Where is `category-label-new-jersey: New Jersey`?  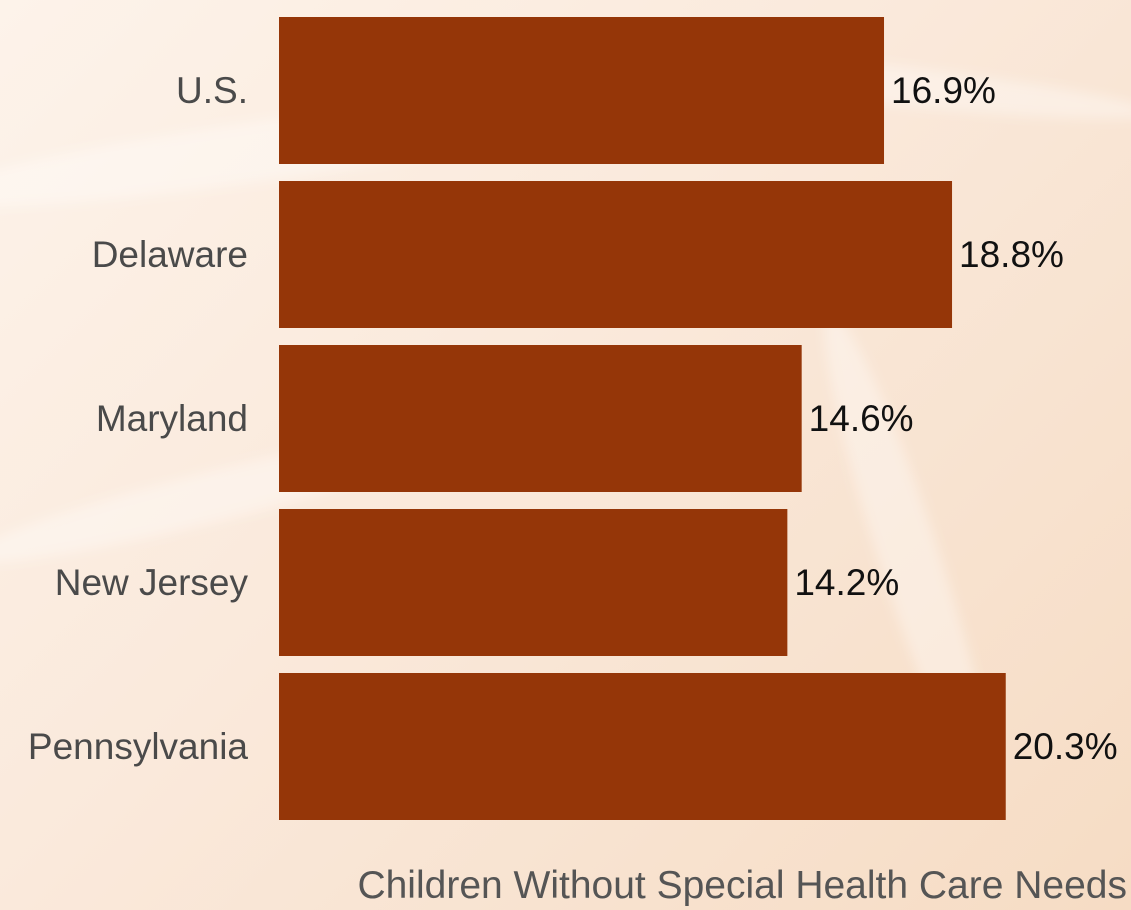
category-label-new-jersey: New Jersey is located at coordinates (152, 582).